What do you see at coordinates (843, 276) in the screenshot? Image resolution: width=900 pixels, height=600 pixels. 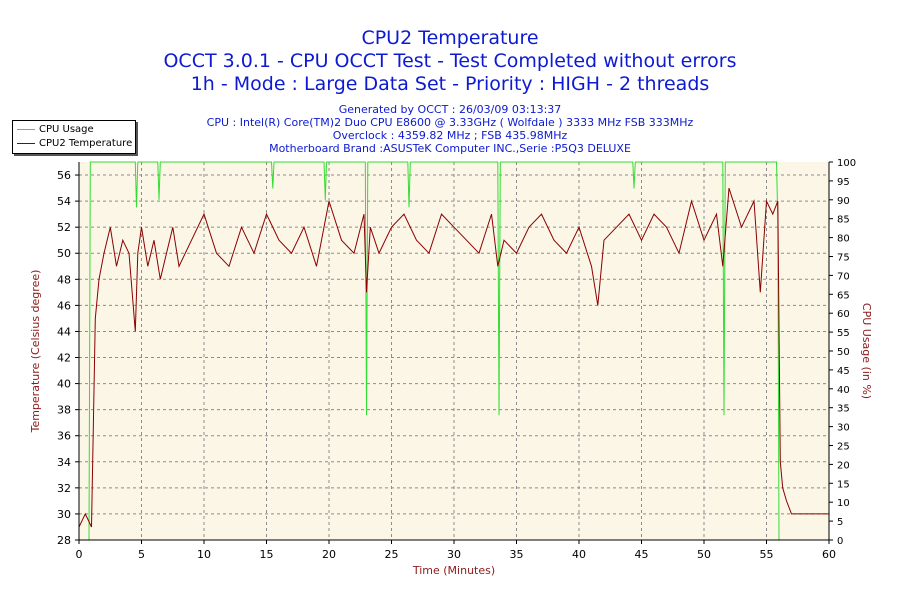 I see `y2-tick-label: 70` at bounding box center [843, 276].